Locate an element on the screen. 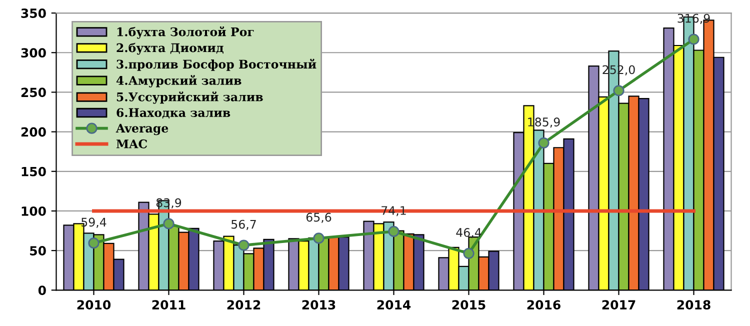 The image size is (750, 326). y-tick-label: 150 is located at coordinates (34, 171).